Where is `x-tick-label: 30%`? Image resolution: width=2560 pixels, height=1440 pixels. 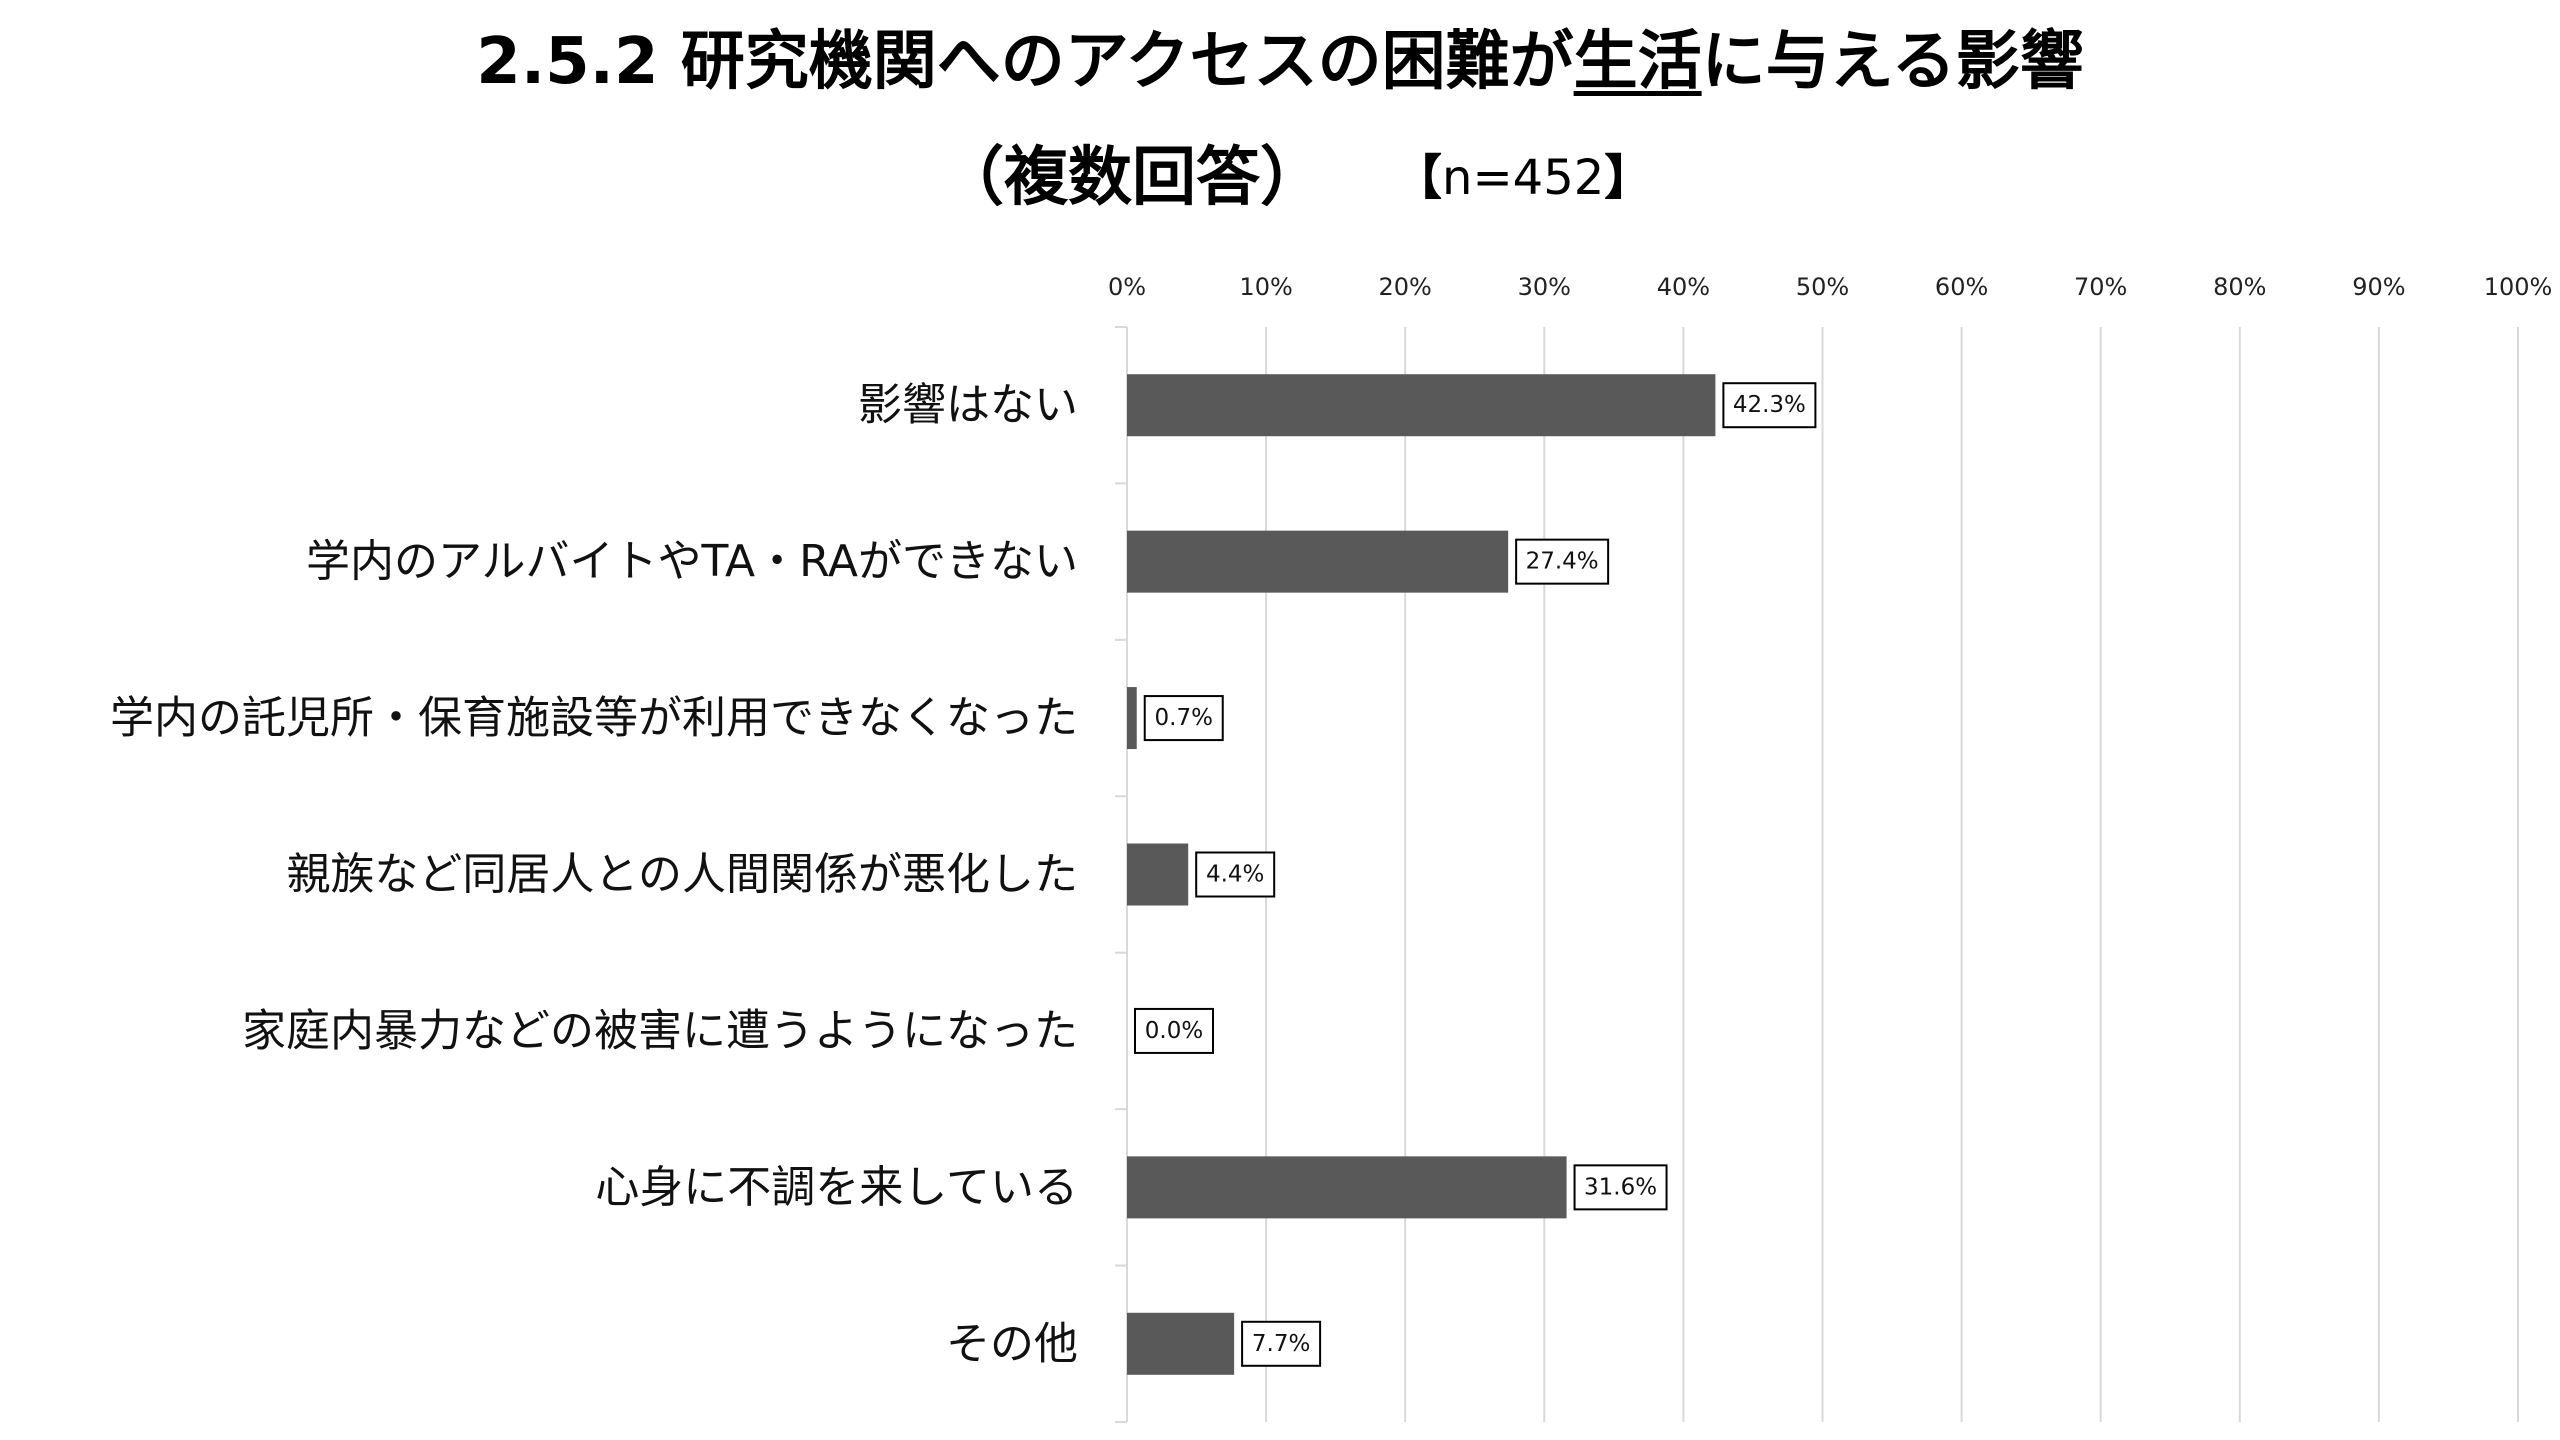 x-tick-label: 30% is located at coordinates (1544, 287).